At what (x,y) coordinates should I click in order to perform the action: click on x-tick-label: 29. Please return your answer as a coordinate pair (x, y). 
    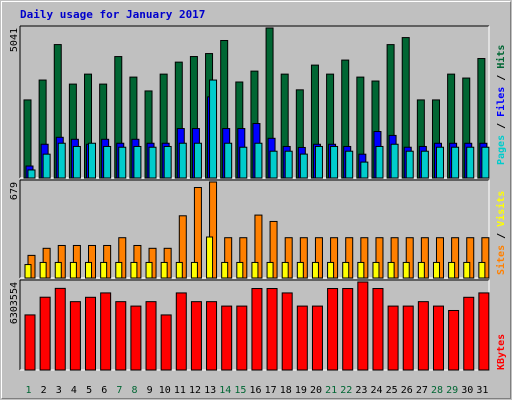
    Looking at the image, I should click on (452, 390).